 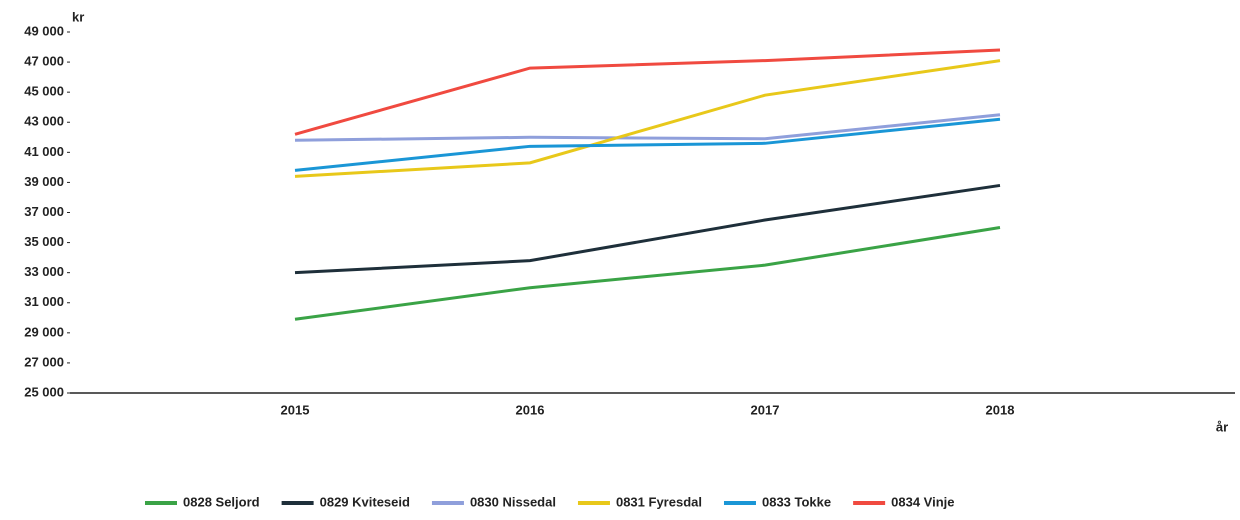 I want to click on legend-label: 0834 Vinje, so click(x=922, y=501).